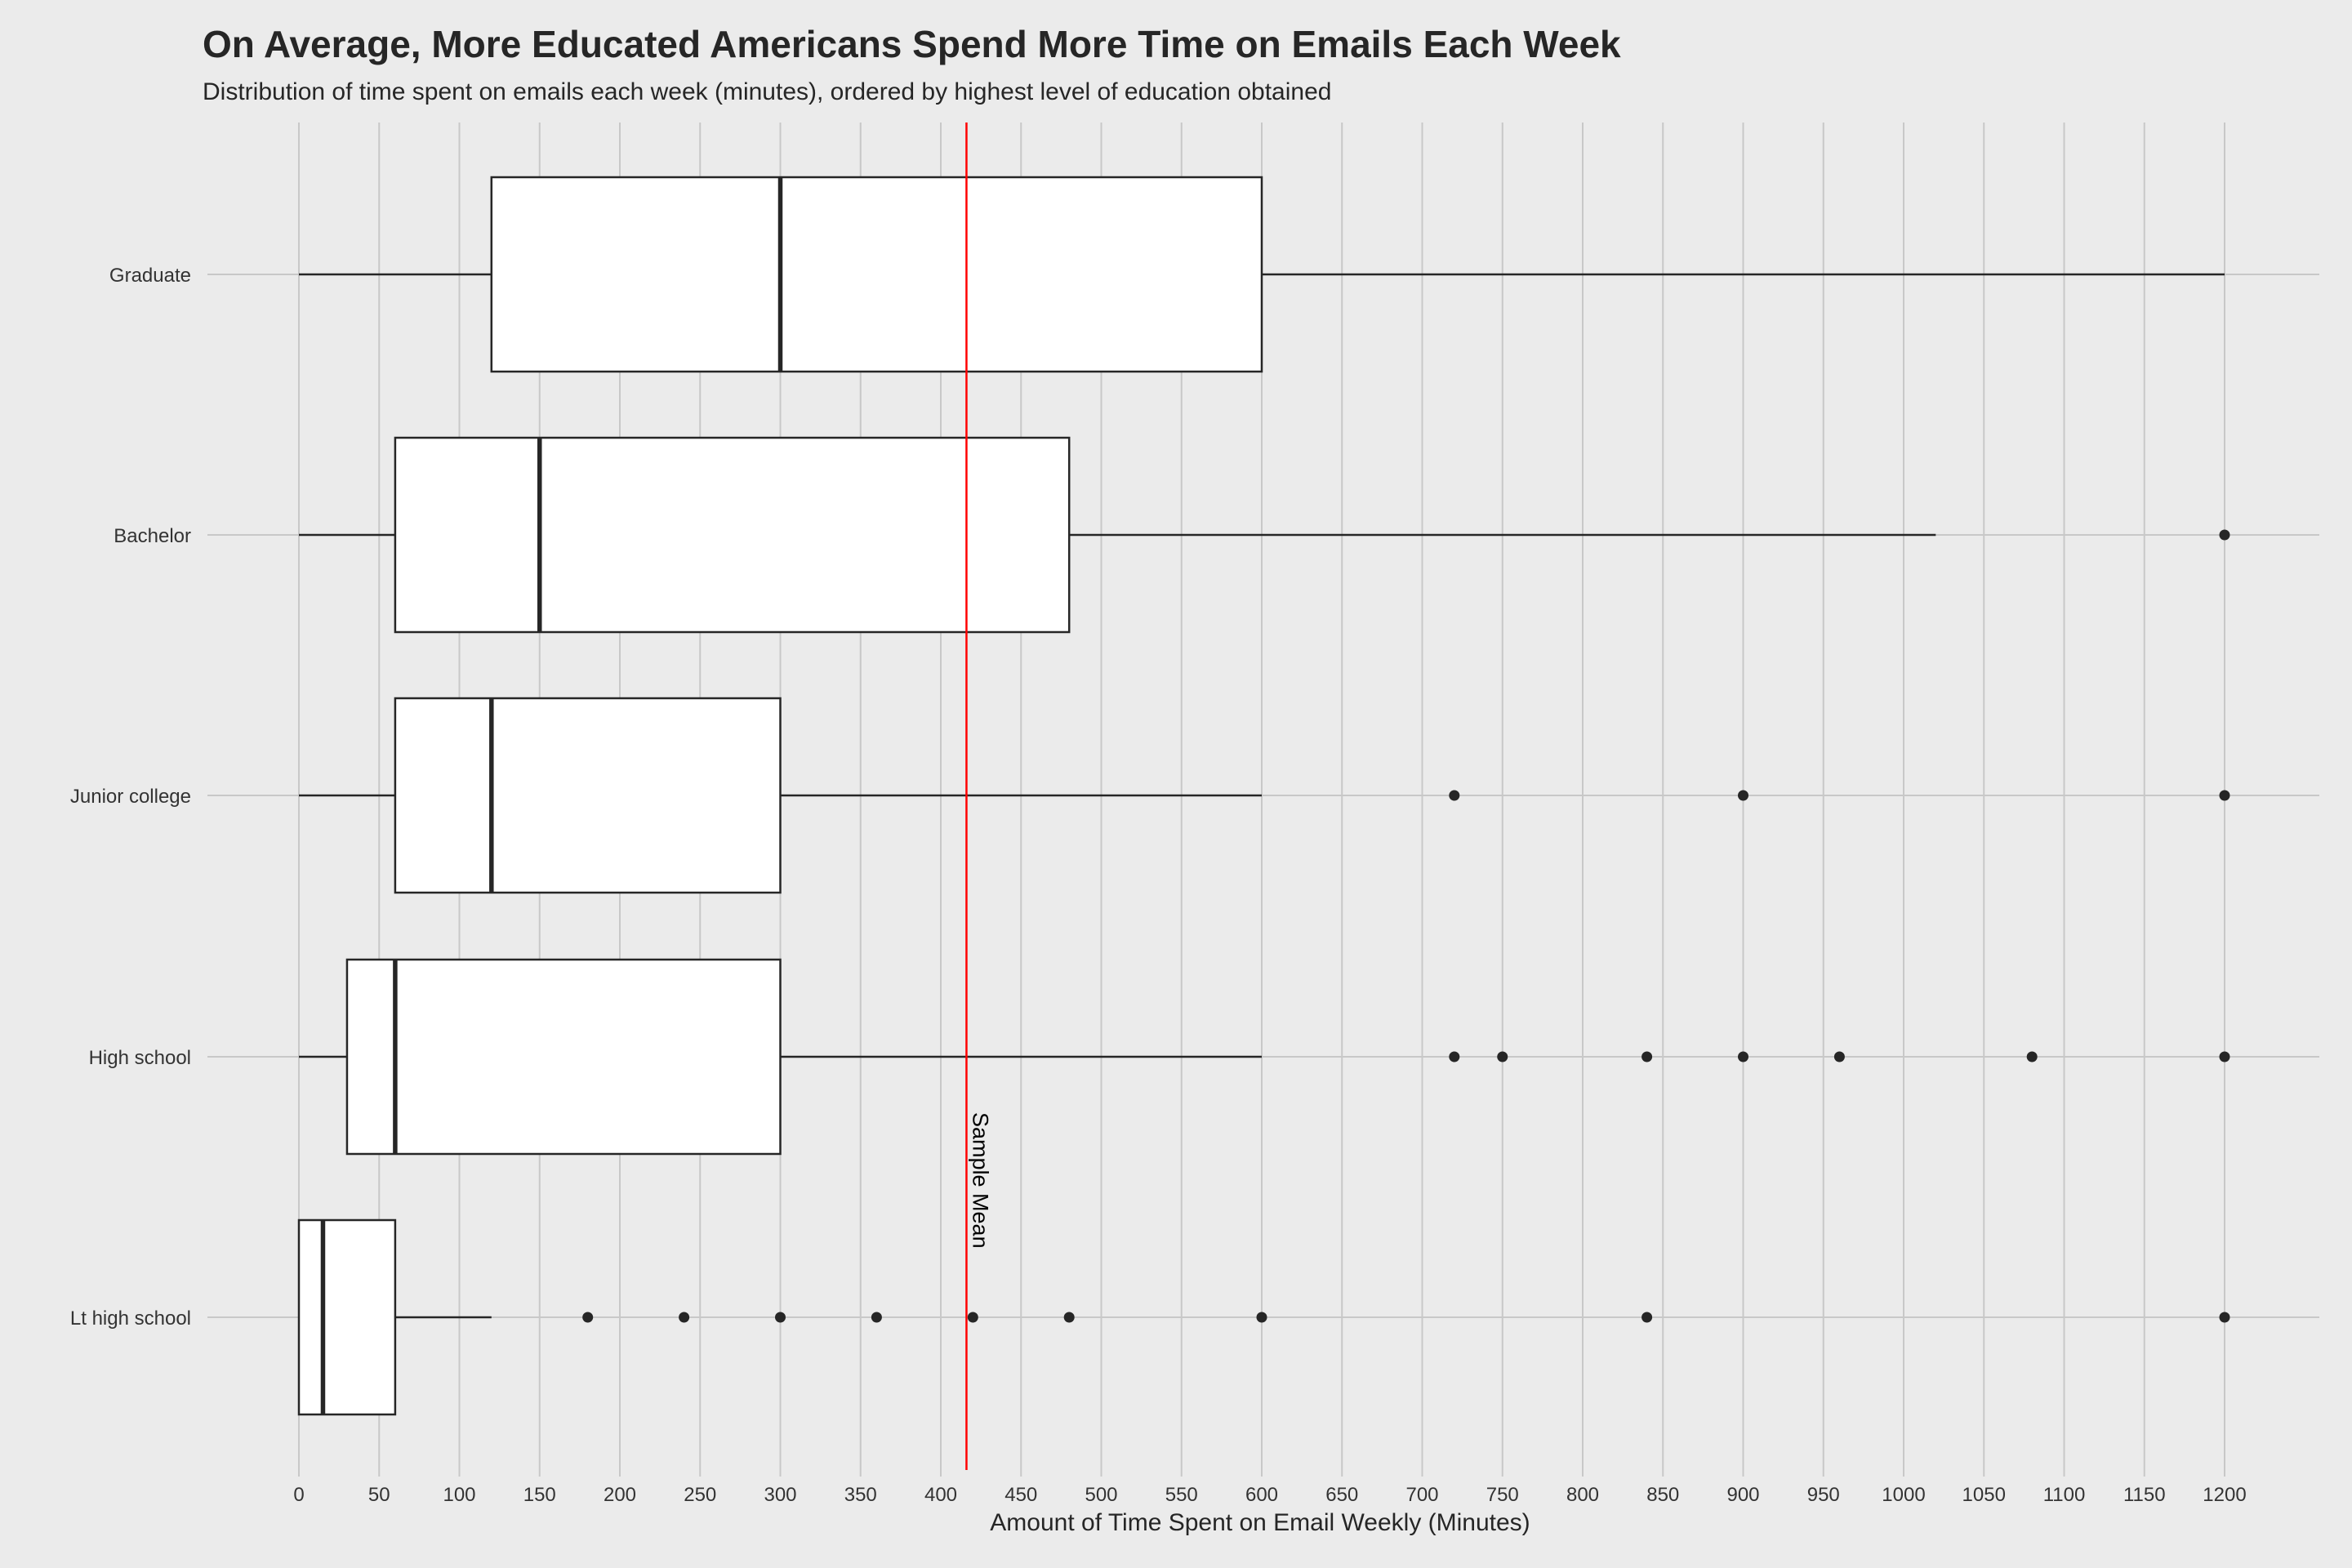 The height and width of the screenshot is (1568, 2352). Describe the element at coordinates (700, 1495) in the screenshot. I see `x-tick-label: 250` at that location.